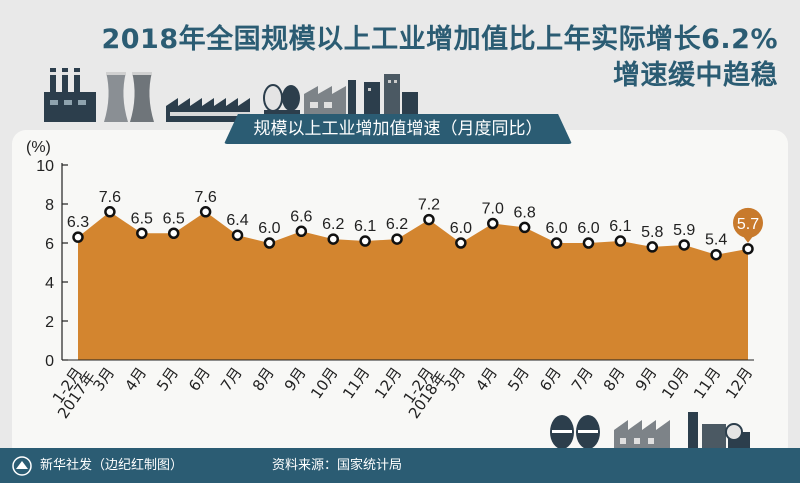  Describe the element at coordinates (112, 465) in the screenshot. I see `footer-source: 新华社发（边纪红制图）` at that location.